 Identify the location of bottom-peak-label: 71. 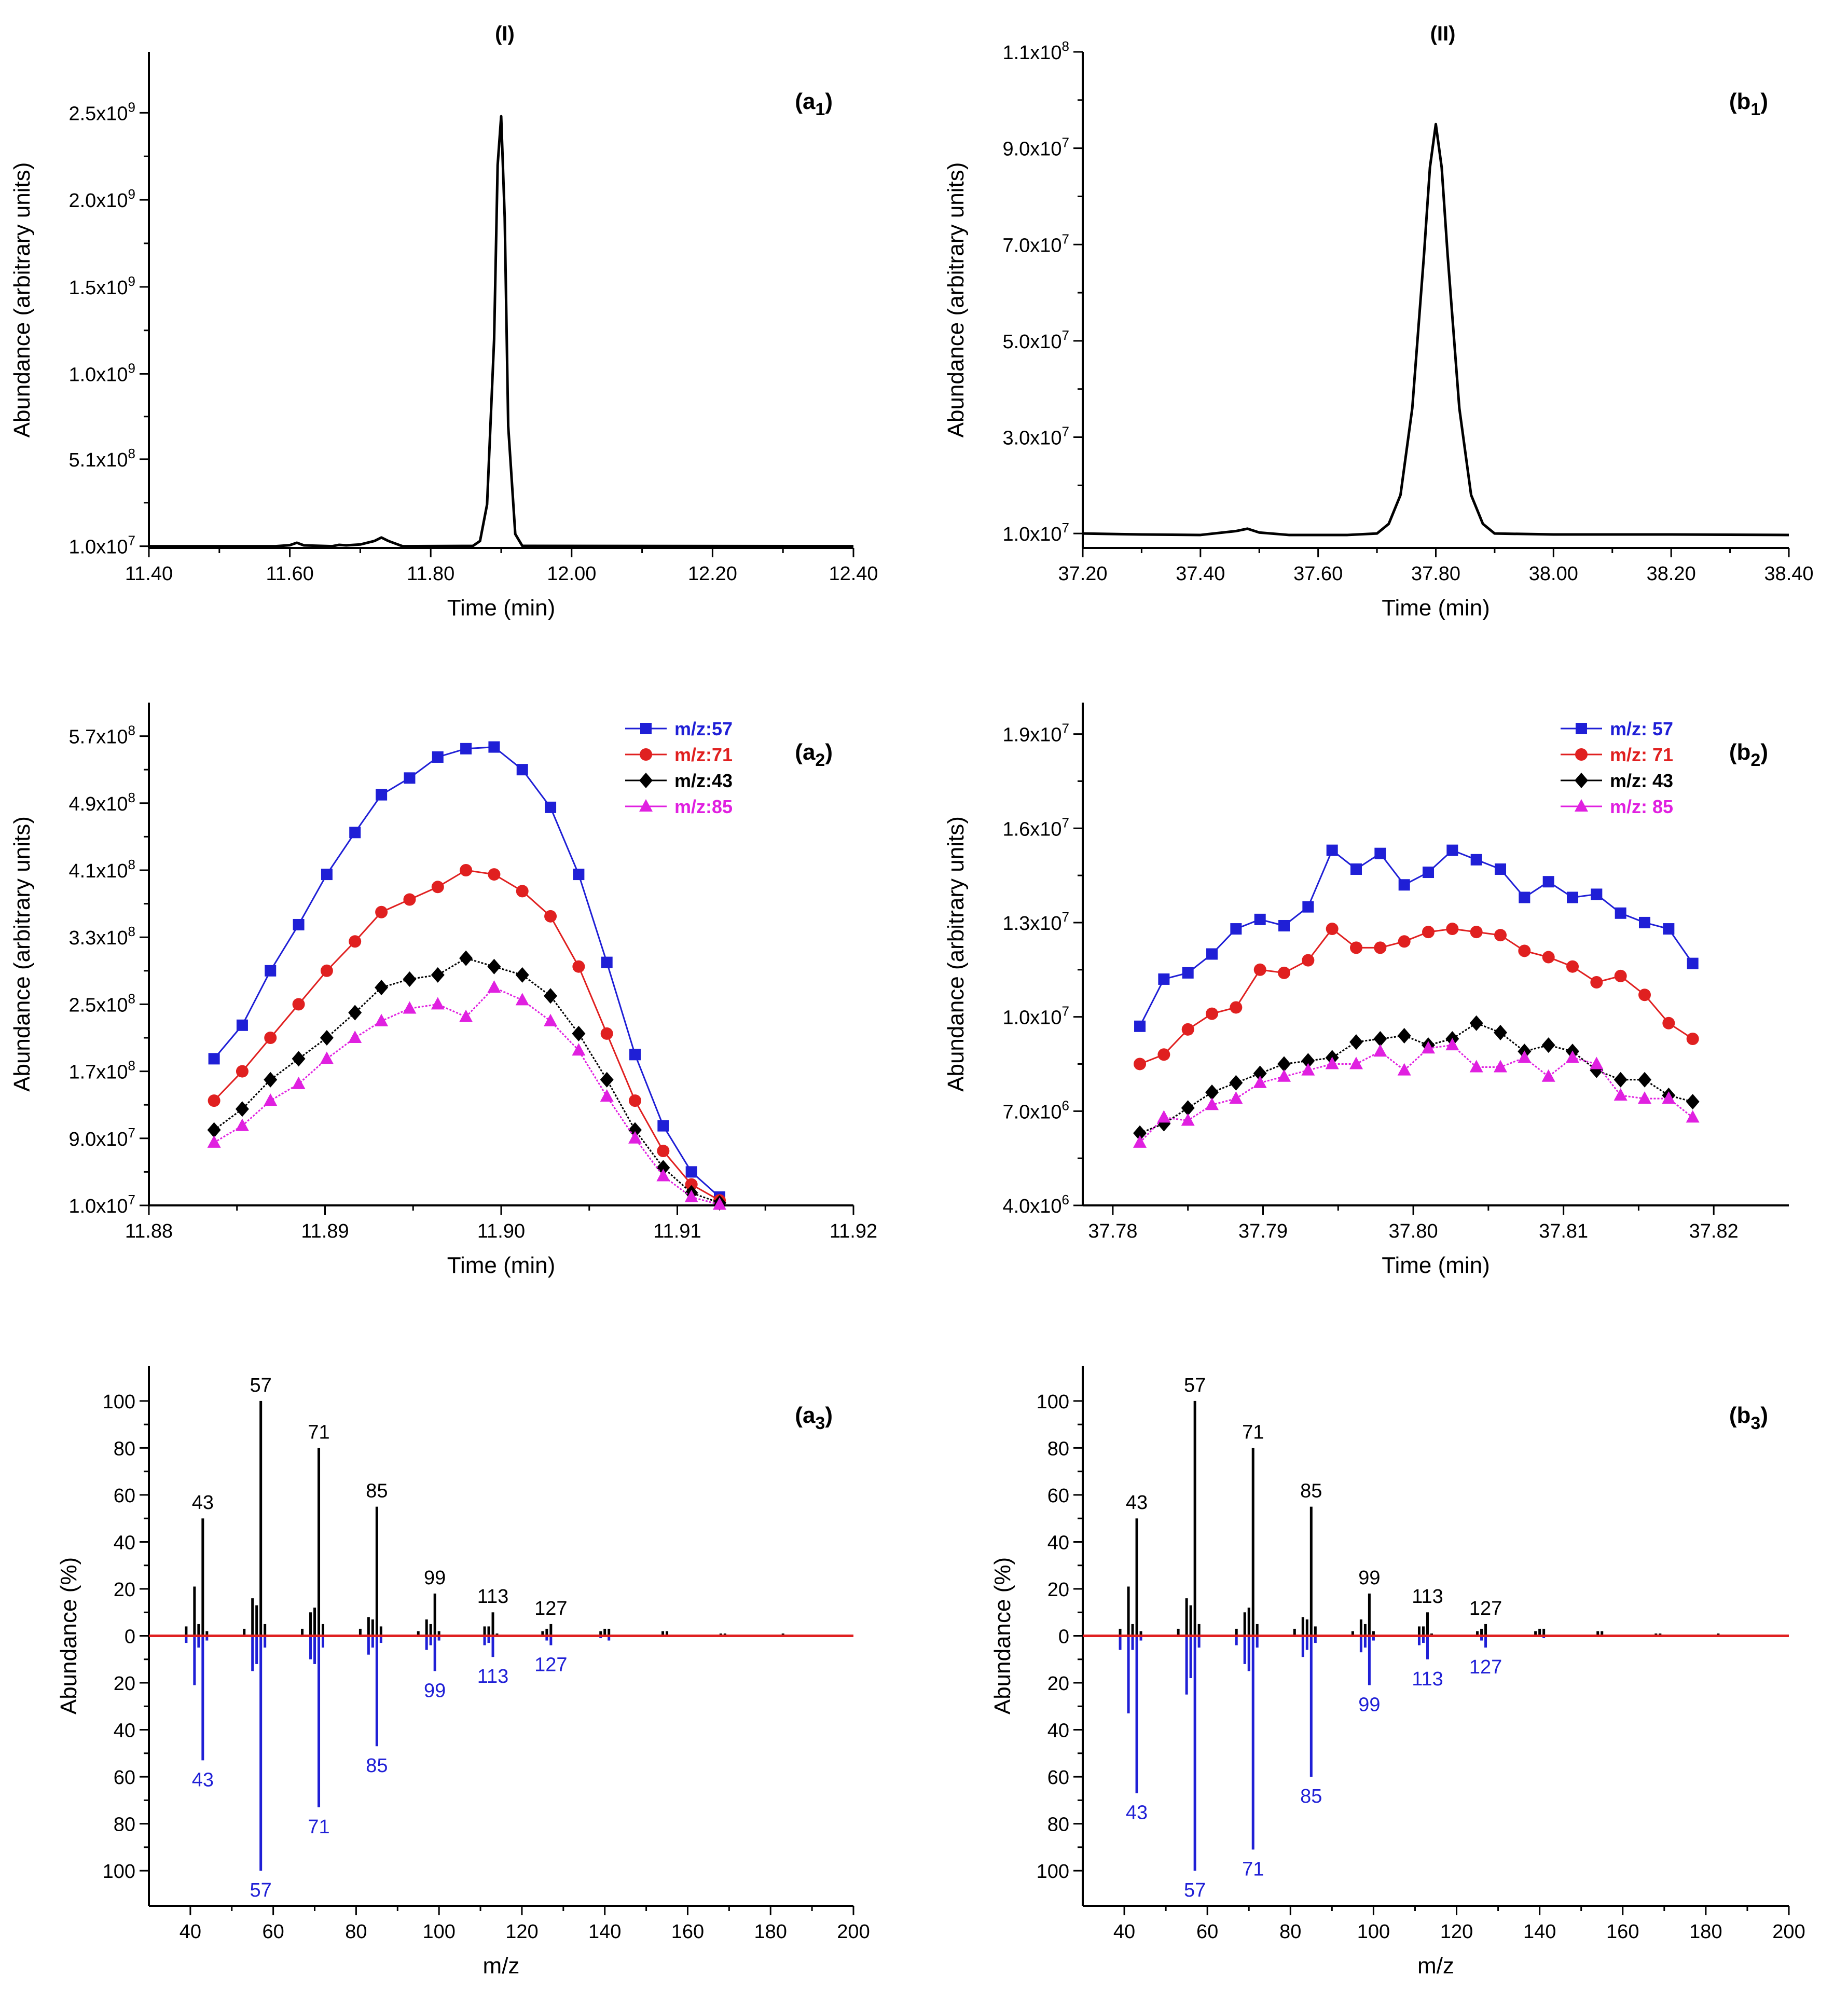
(319, 1827).